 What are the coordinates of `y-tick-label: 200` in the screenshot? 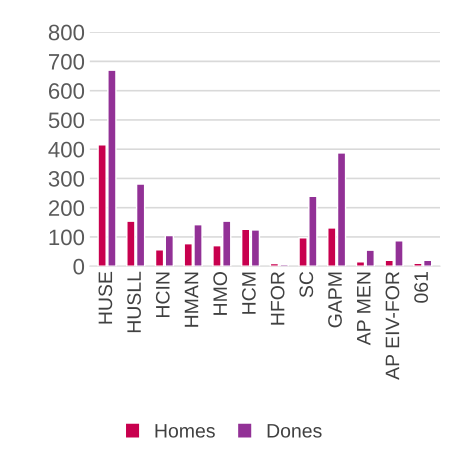 It's located at (66, 208).